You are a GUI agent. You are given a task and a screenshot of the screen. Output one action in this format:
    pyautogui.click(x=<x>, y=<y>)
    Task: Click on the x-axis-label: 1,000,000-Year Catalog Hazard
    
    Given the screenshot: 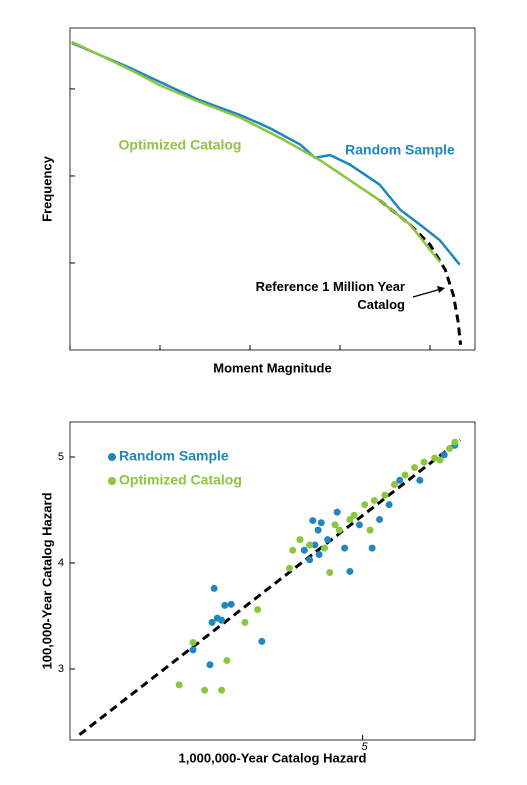 What is the action you would take?
    pyautogui.click(x=273, y=757)
    